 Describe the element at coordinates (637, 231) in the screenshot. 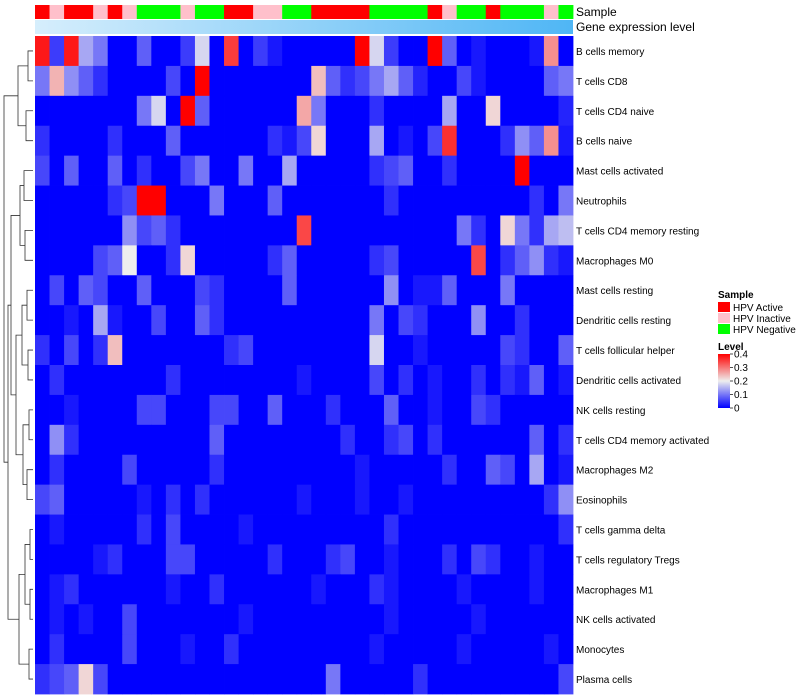

I see `row-label: T cells CD4 memory resting` at that location.